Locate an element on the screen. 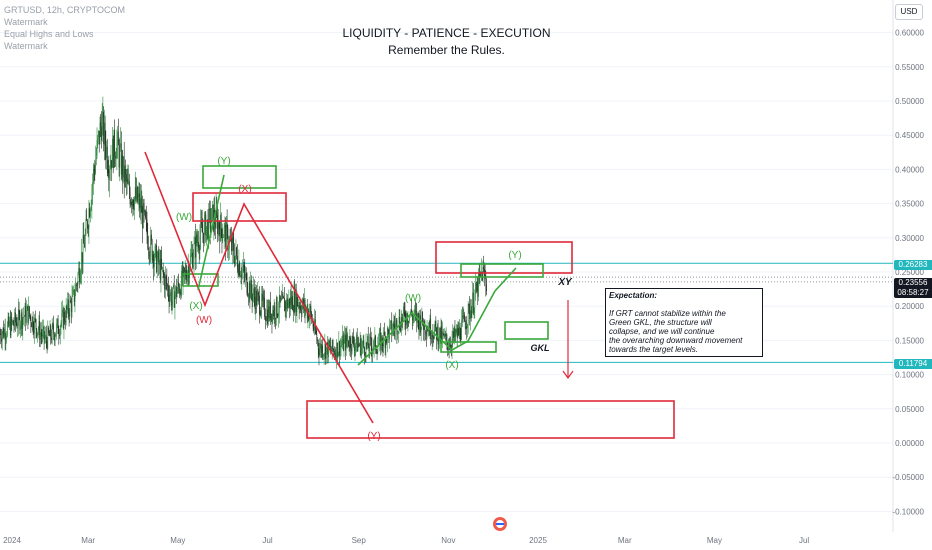 This screenshot has height=550, width=932. wave-label: (Y) is located at coordinates (223, 161).